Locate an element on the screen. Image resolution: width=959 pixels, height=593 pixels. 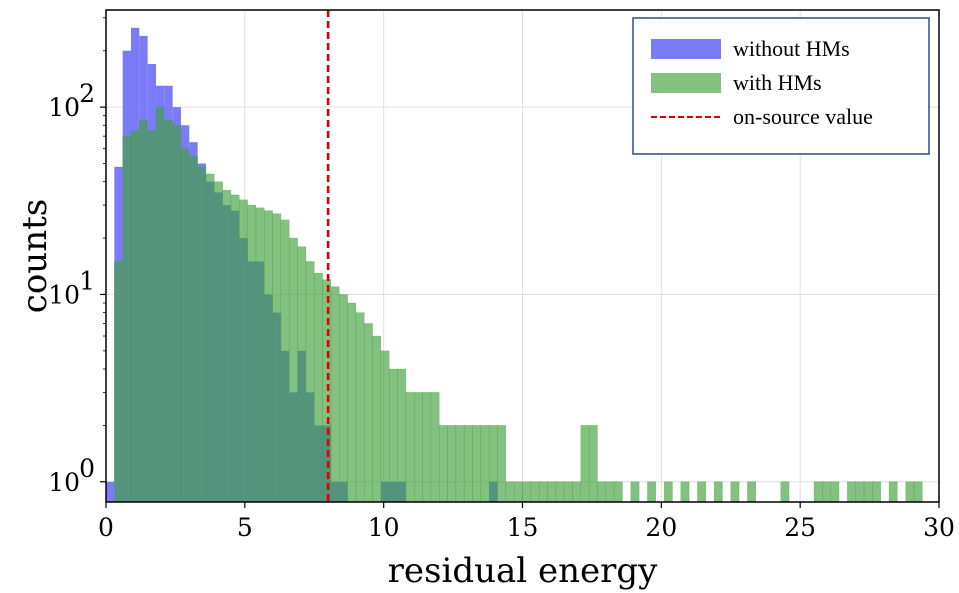
legend: without HMs with HMs on-source value is located at coordinates (781, 86).